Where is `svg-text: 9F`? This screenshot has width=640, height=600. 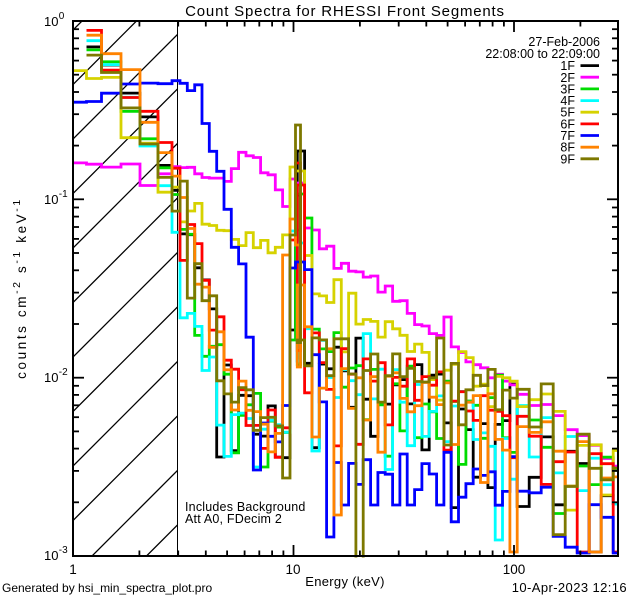 svg-text: 9F is located at coordinates (567, 159).